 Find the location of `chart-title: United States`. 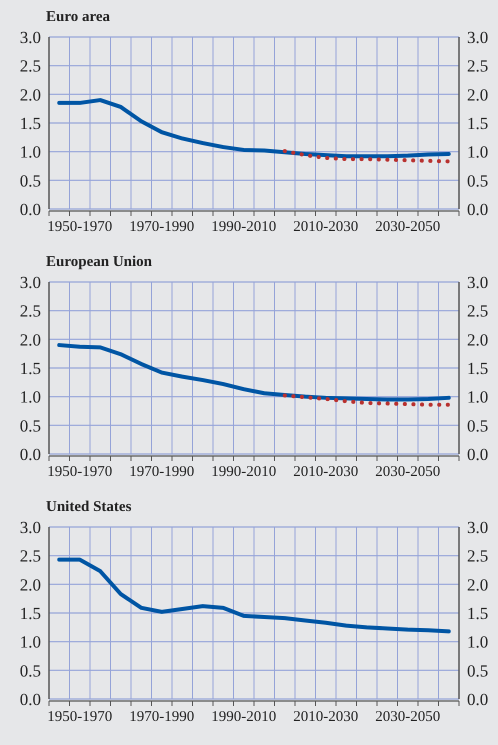

chart-title: United States is located at coordinates (89, 507).